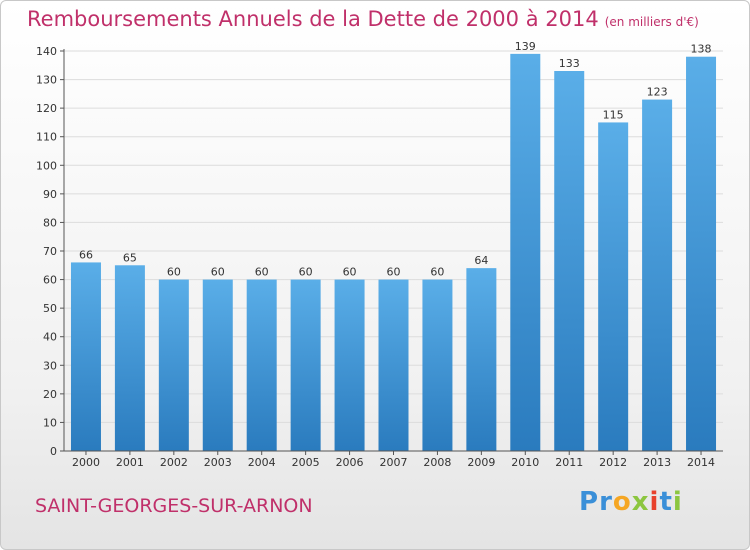 This screenshot has height=550, width=750. What do you see at coordinates (437, 462) in the screenshot?
I see `x-tick-label: 2008` at bounding box center [437, 462].